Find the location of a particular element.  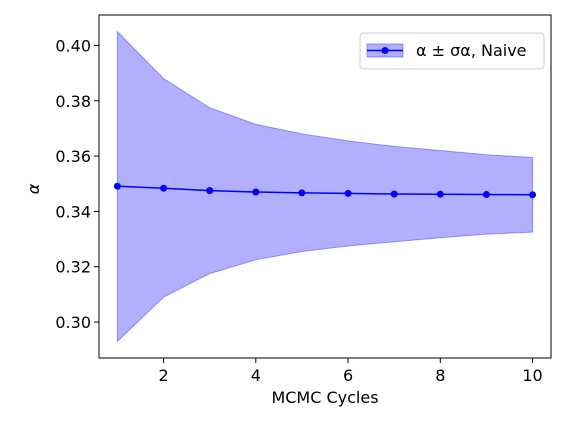

x-tick-label: 8 is located at coordinates (440, 375).